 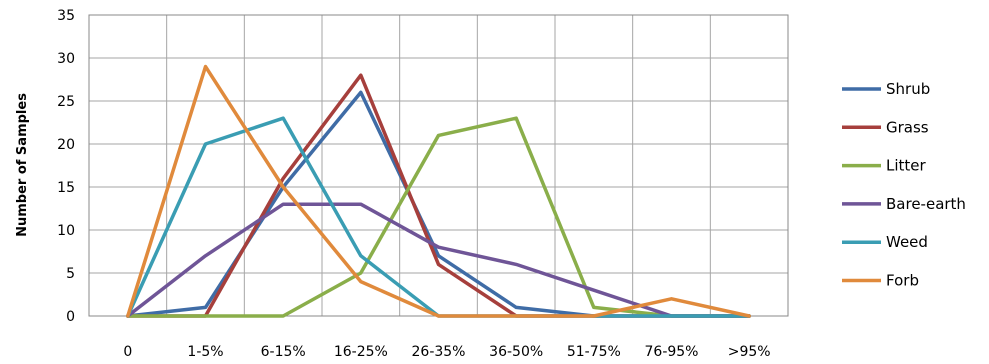 What do you see at coordinates (926, 204) in the screenshot?
I see `legend-label: Bare-earth` at bounding box center [926, 204].